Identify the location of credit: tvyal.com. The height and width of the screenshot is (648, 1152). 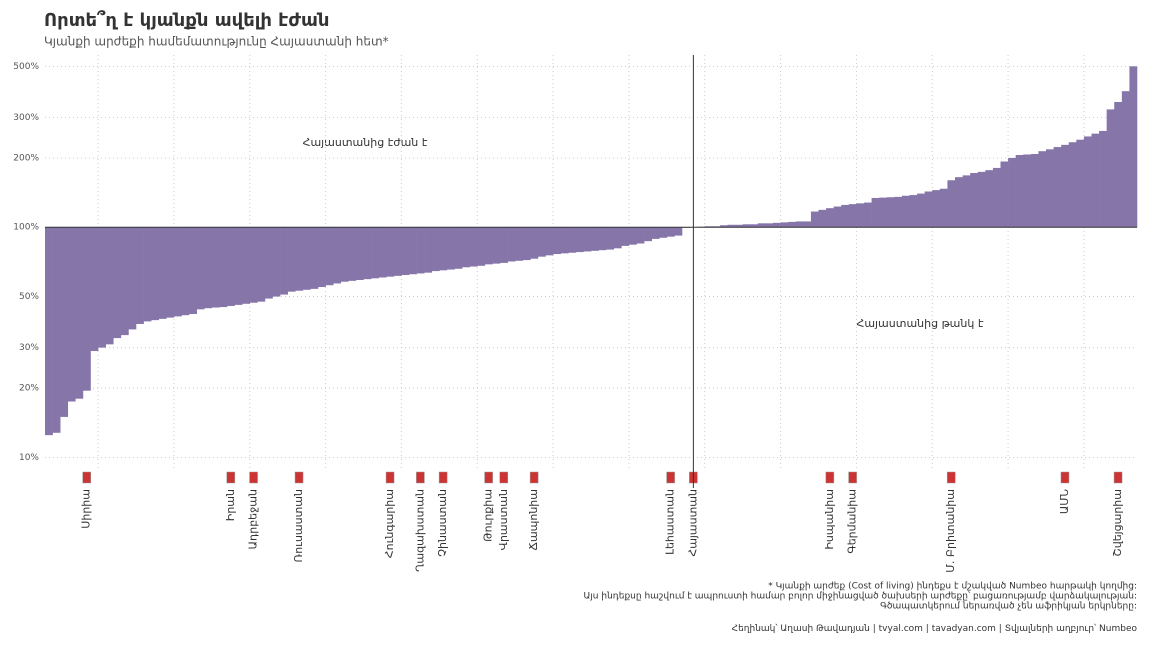
(901, 629).